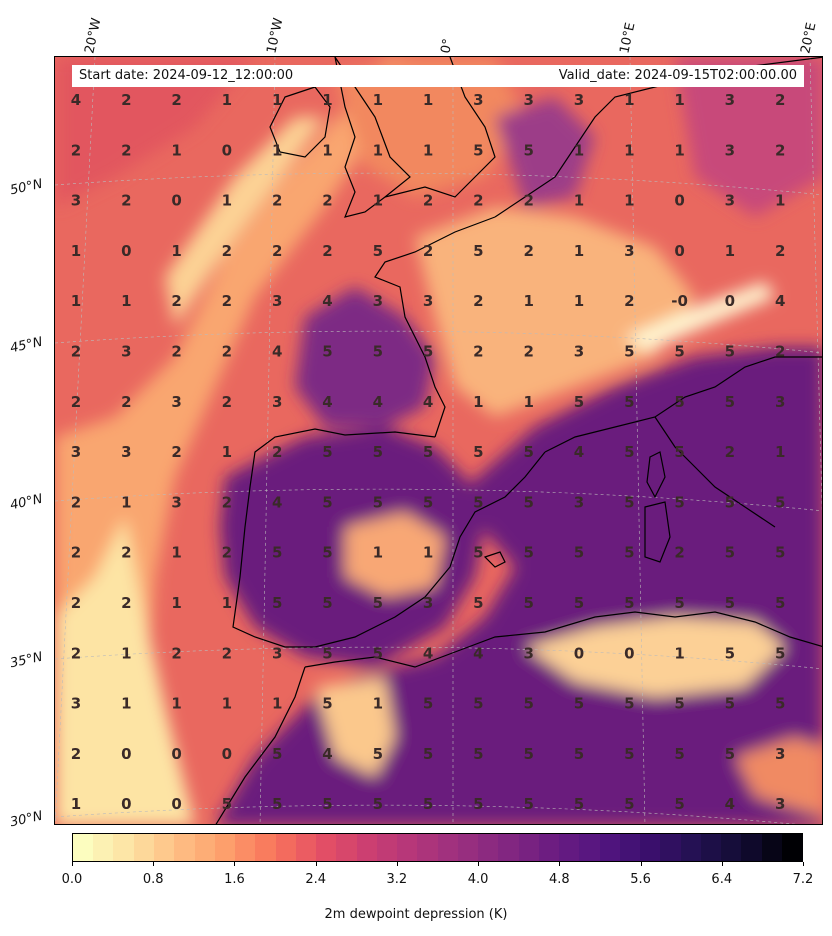 The width and height of the screenshot is (832, 936). What do you see at coordinates (416, 914) in the screenshot?
I see `colorbar-label: 2m dewpoint depression (K)` at bounding box center [416, 914].